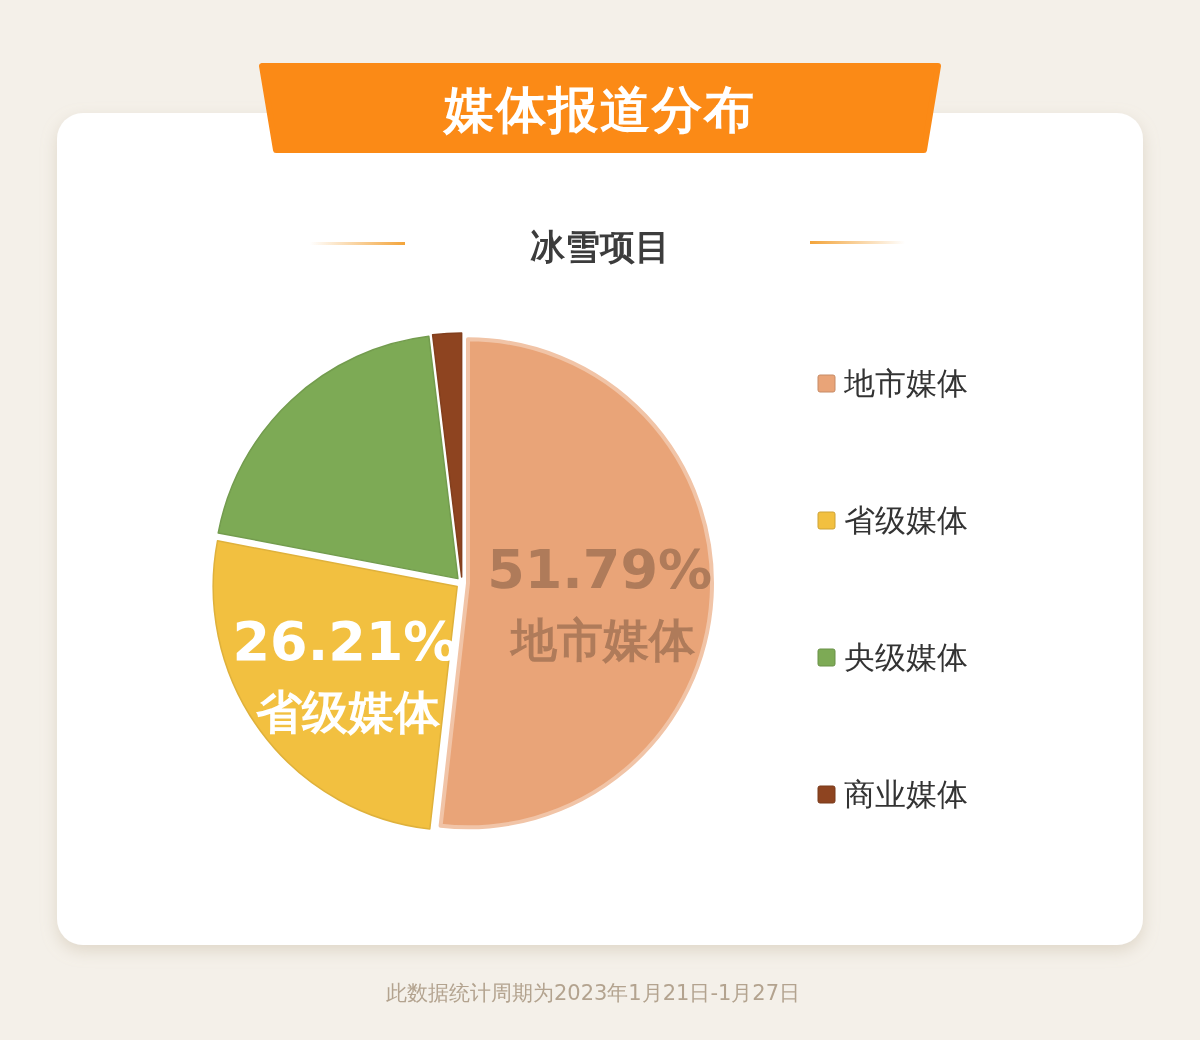 Image resolution: width=1200 pixels, height=1040 pixels. I want to click on slice-label: 地市媒体, so click(602, 640).